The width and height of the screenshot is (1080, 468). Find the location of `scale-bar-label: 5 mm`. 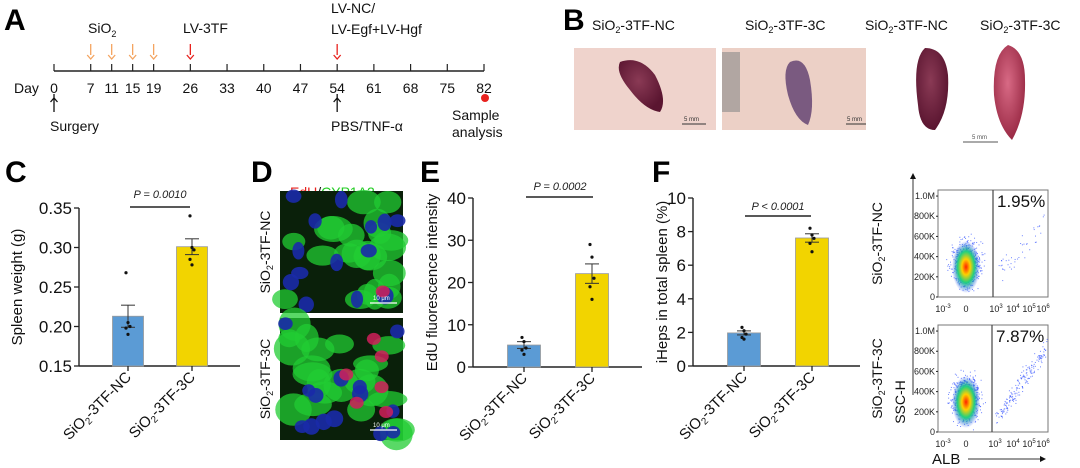

scale-bar-label: 5 mm is located at coordinates (691, 120).